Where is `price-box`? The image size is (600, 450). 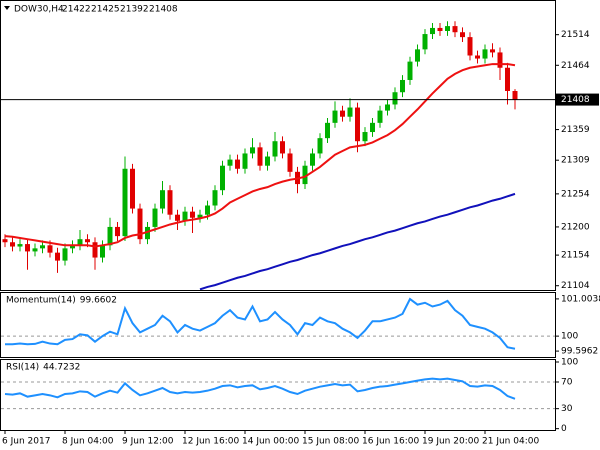 price-box is located at coordinates (577, 99).